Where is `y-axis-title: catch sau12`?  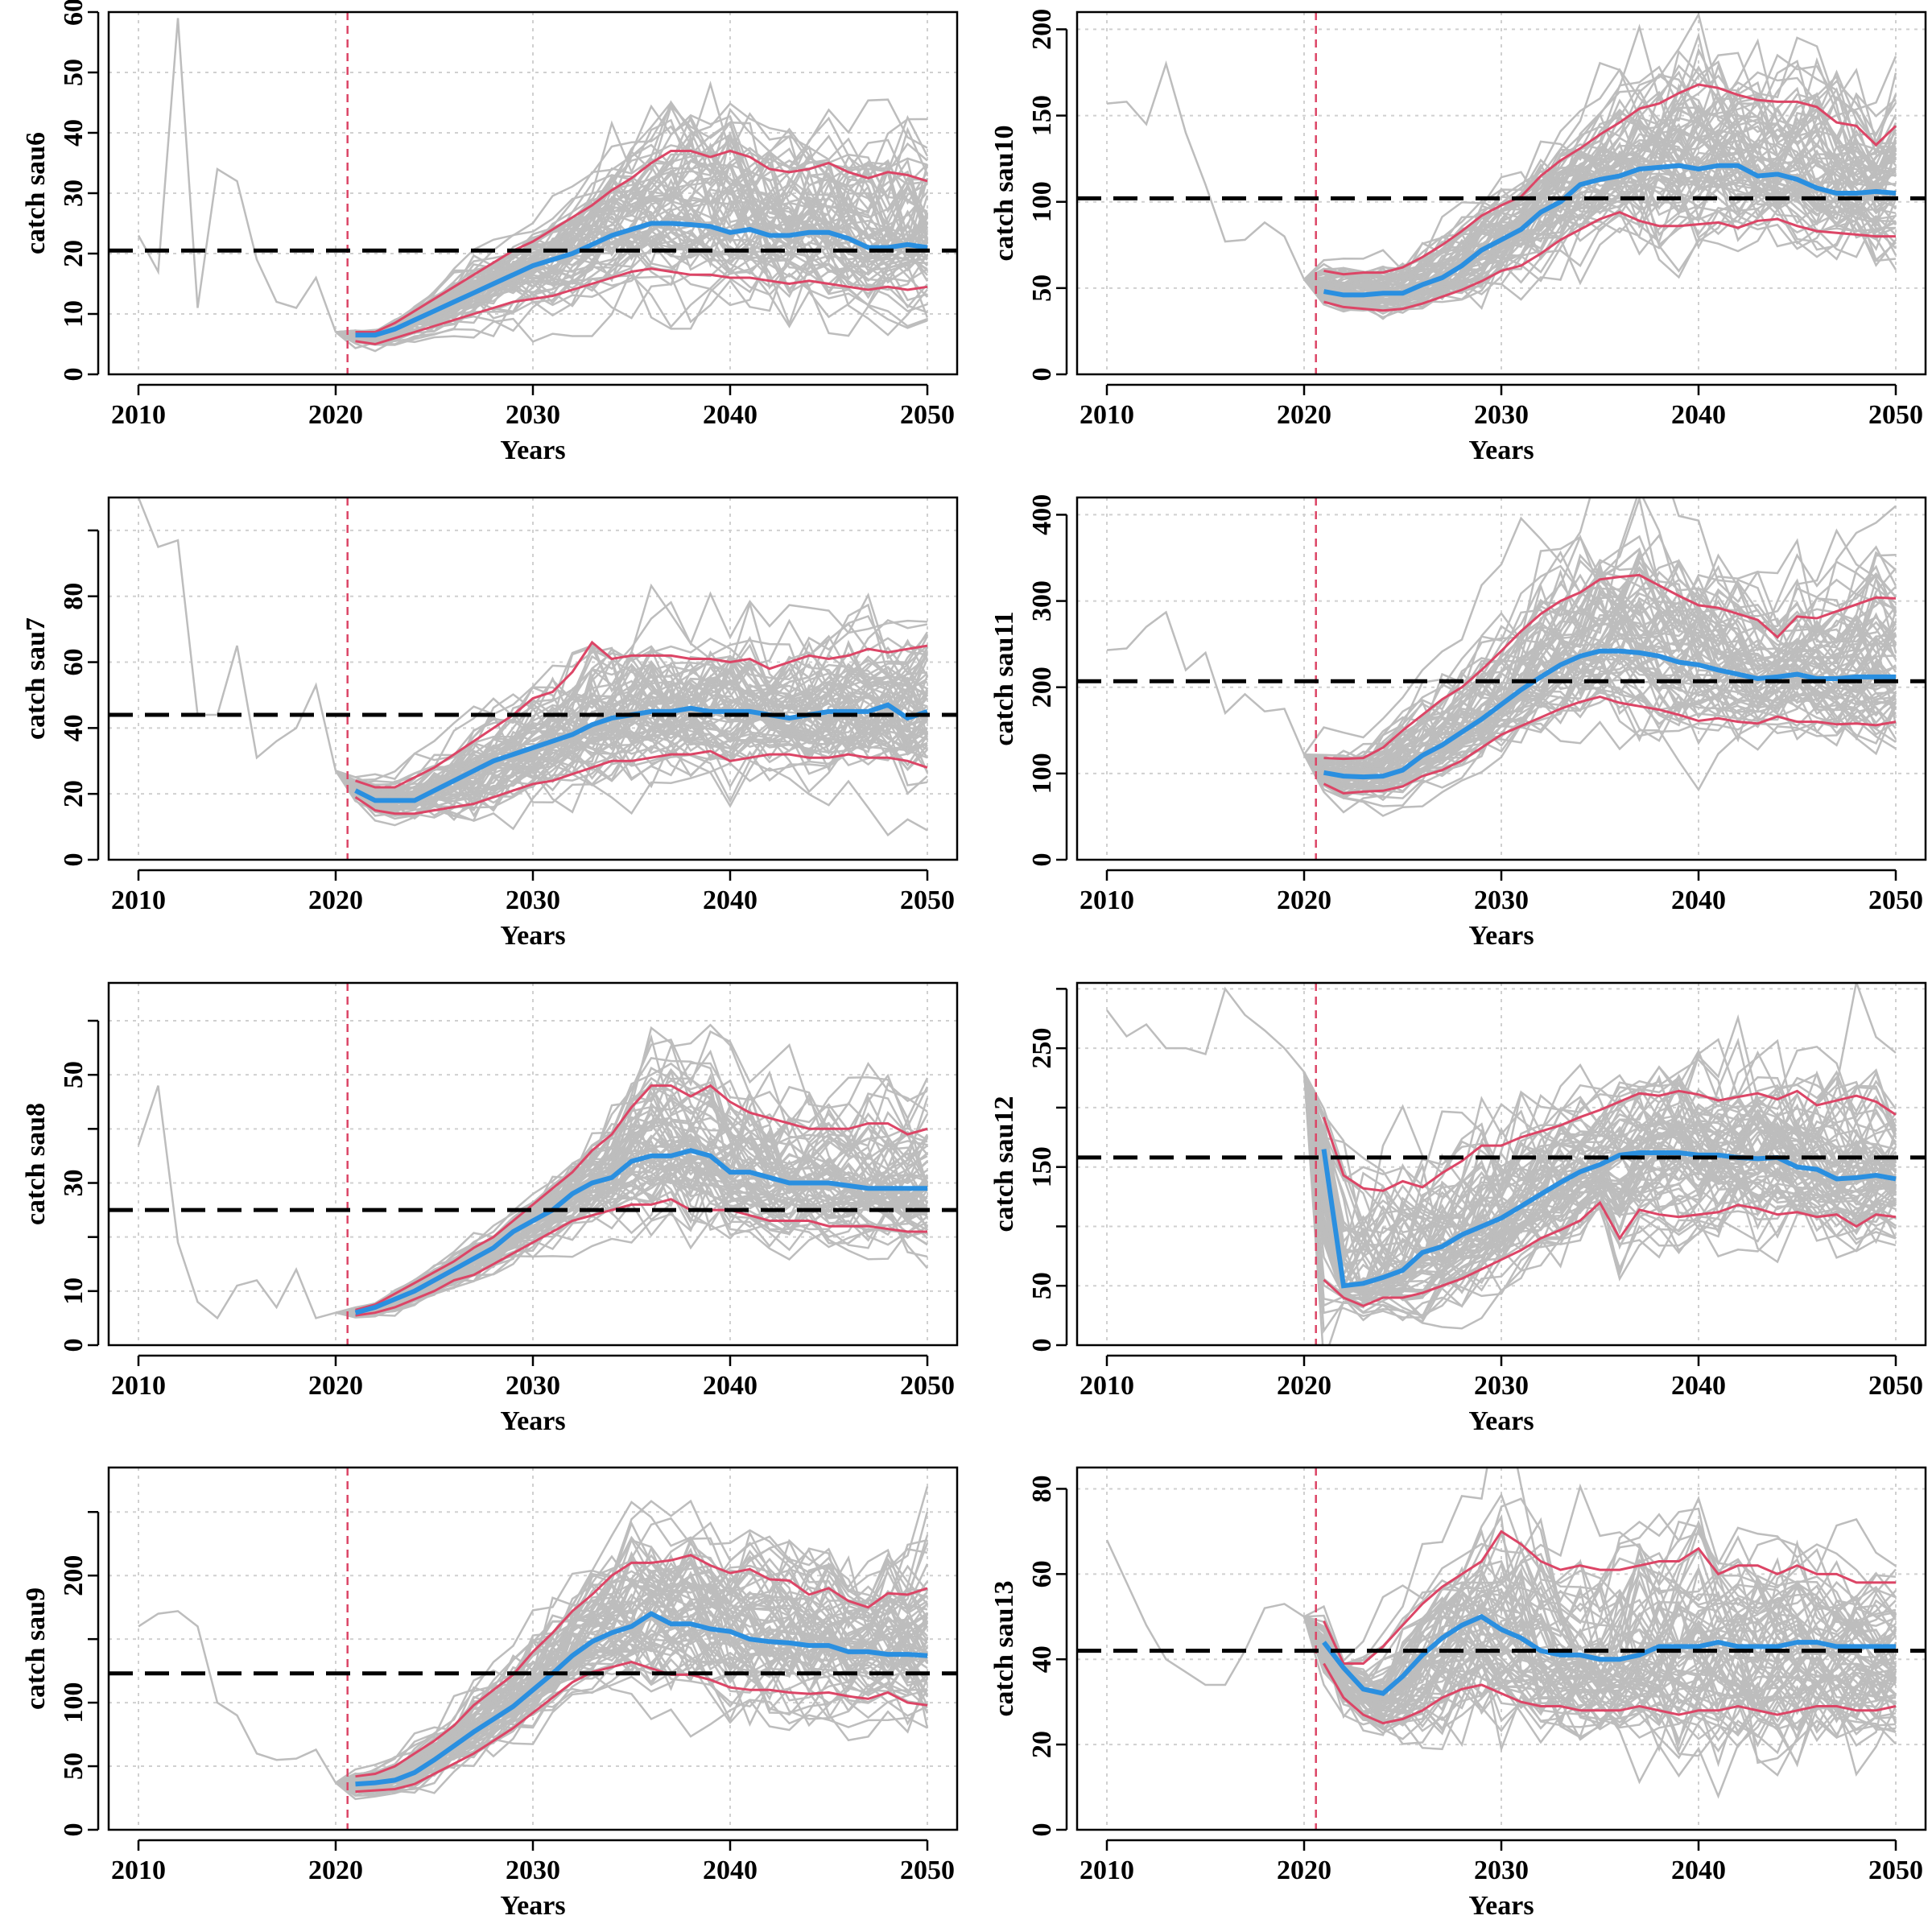
y-axis-title: catch sau12 is located at coordinates (1004, 1164).